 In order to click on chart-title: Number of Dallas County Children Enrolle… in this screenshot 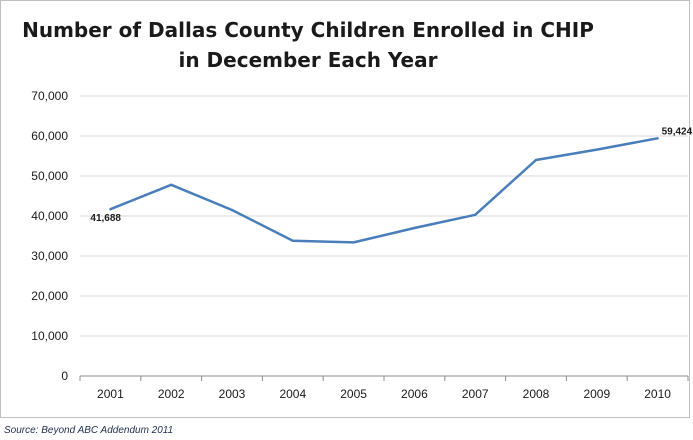, I will do `click(308, 30)`.